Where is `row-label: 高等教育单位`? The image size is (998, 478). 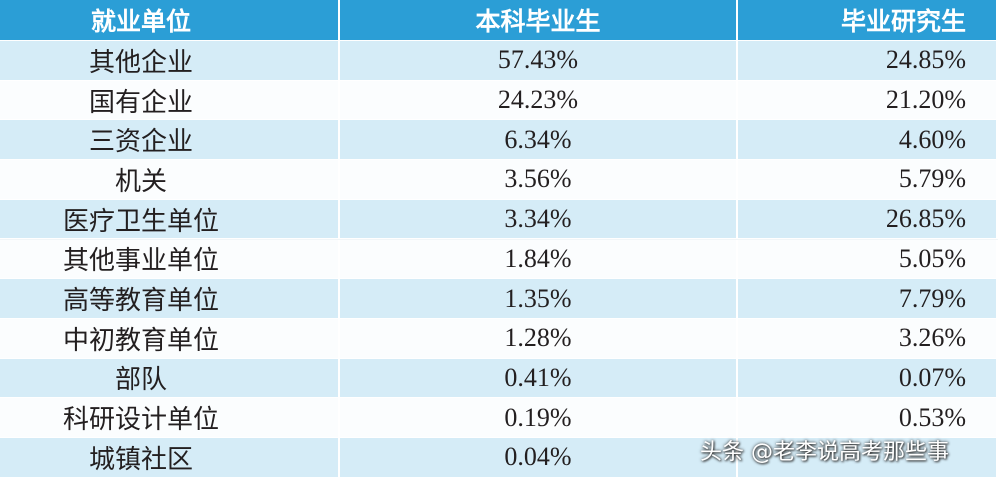
row-label: 高等教育单位 is located at coordinates (170, 299).